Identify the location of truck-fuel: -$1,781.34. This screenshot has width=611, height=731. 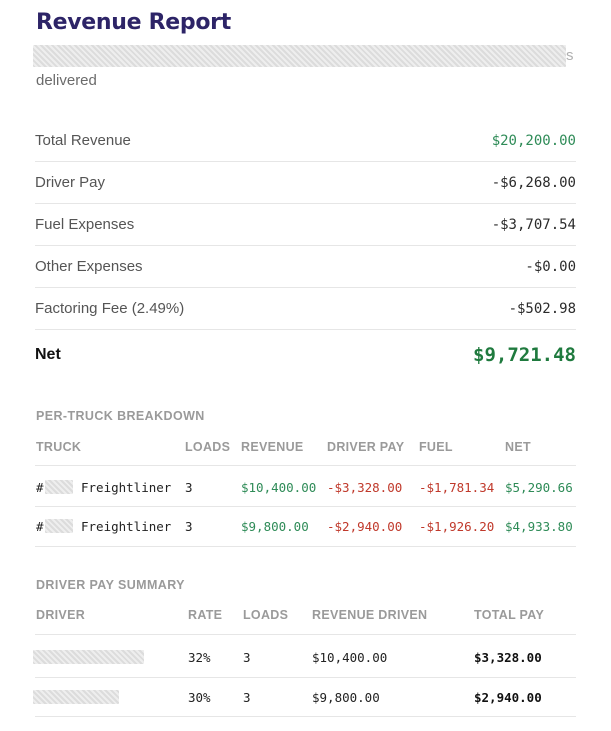
(457, 487).